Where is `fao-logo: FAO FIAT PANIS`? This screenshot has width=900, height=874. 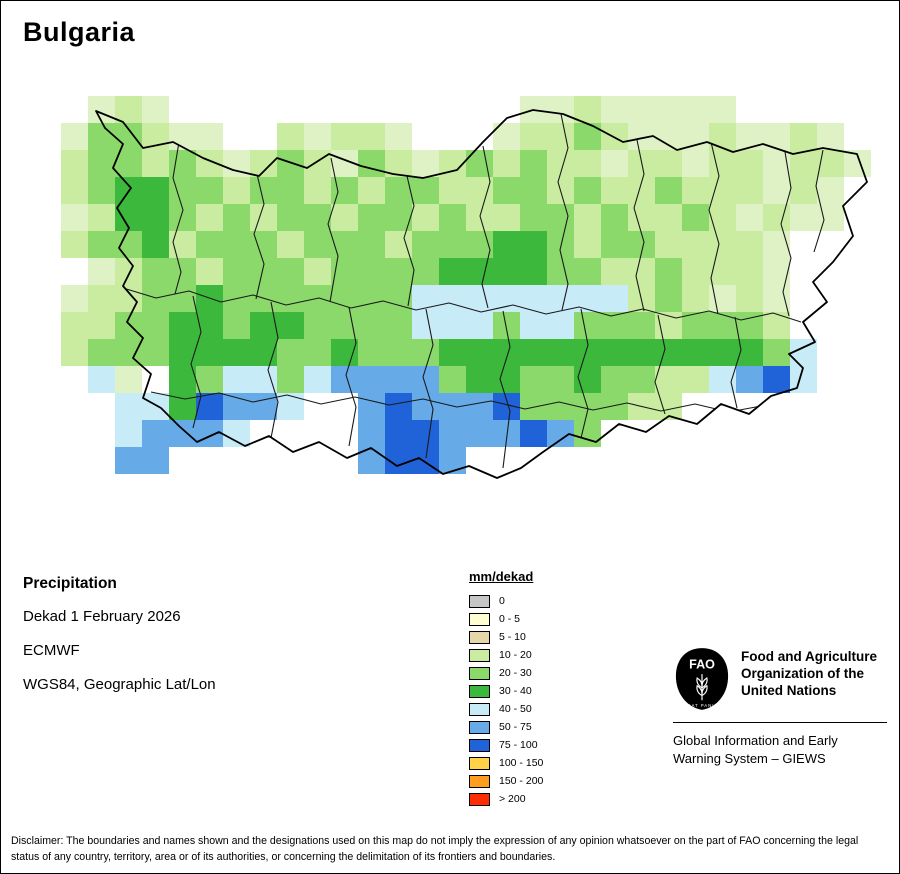 fao-logo: FAO FIAT PANIS is located at coordinates (702, 679).